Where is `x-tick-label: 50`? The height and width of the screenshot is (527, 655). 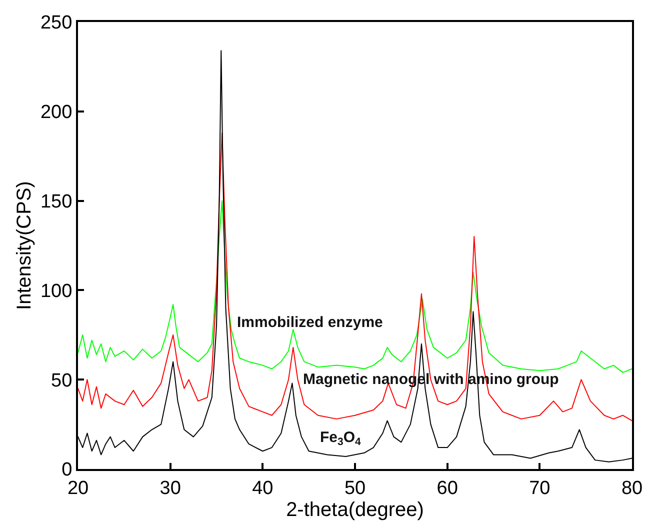
x-tick-label: 50 is located at coordinates (355, 488).